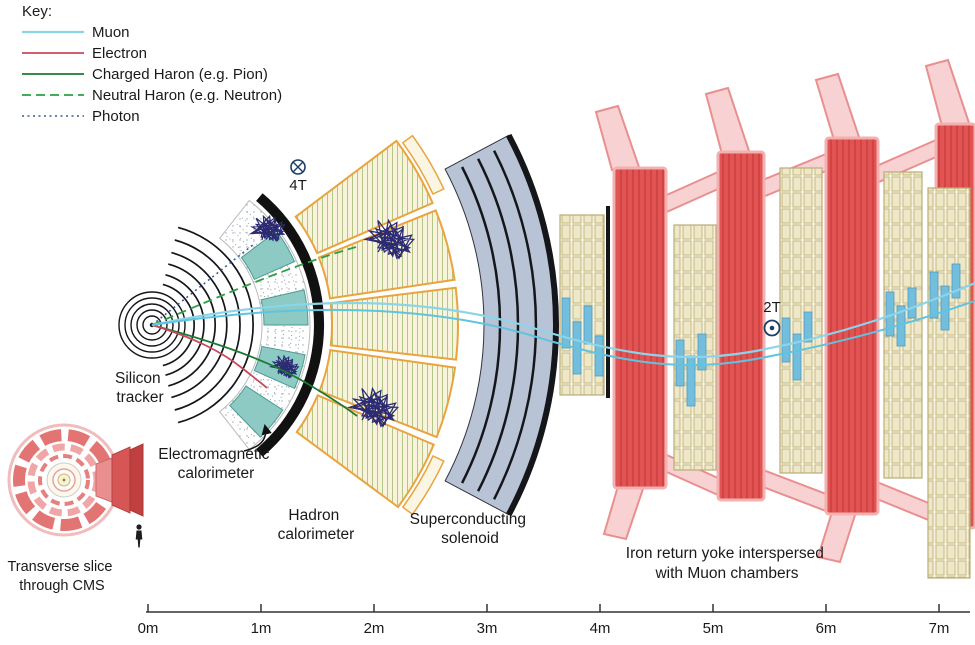  I want to click on legend-item-electron: Electron, so click(84, 53).